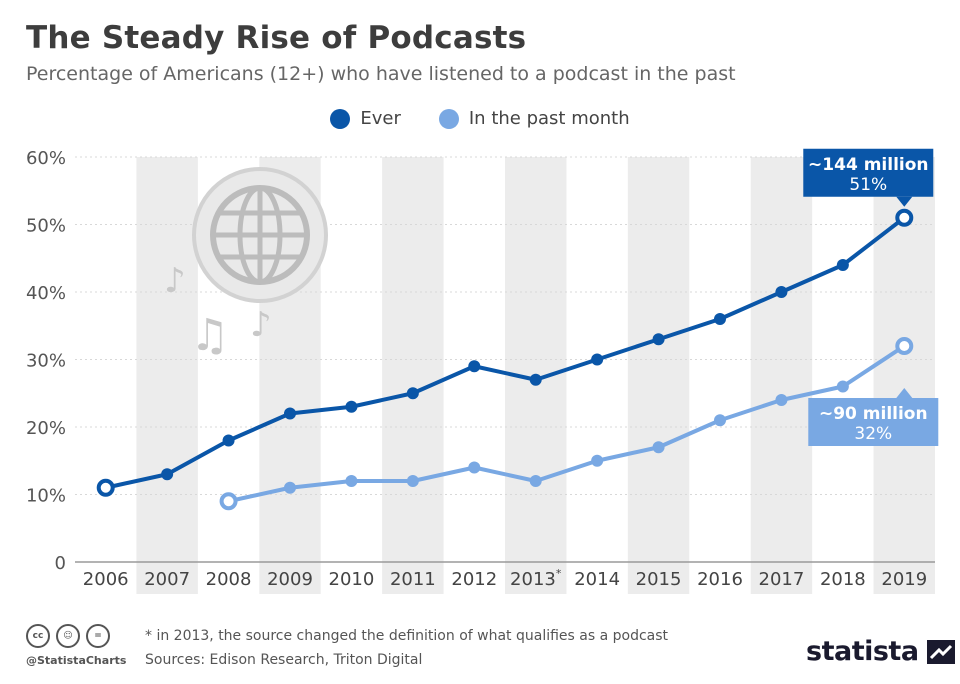  What do you see at coordinates (46, 496) in the screenshot?
I see `y-tick-label: 10%` at bounding box center [46, 496].